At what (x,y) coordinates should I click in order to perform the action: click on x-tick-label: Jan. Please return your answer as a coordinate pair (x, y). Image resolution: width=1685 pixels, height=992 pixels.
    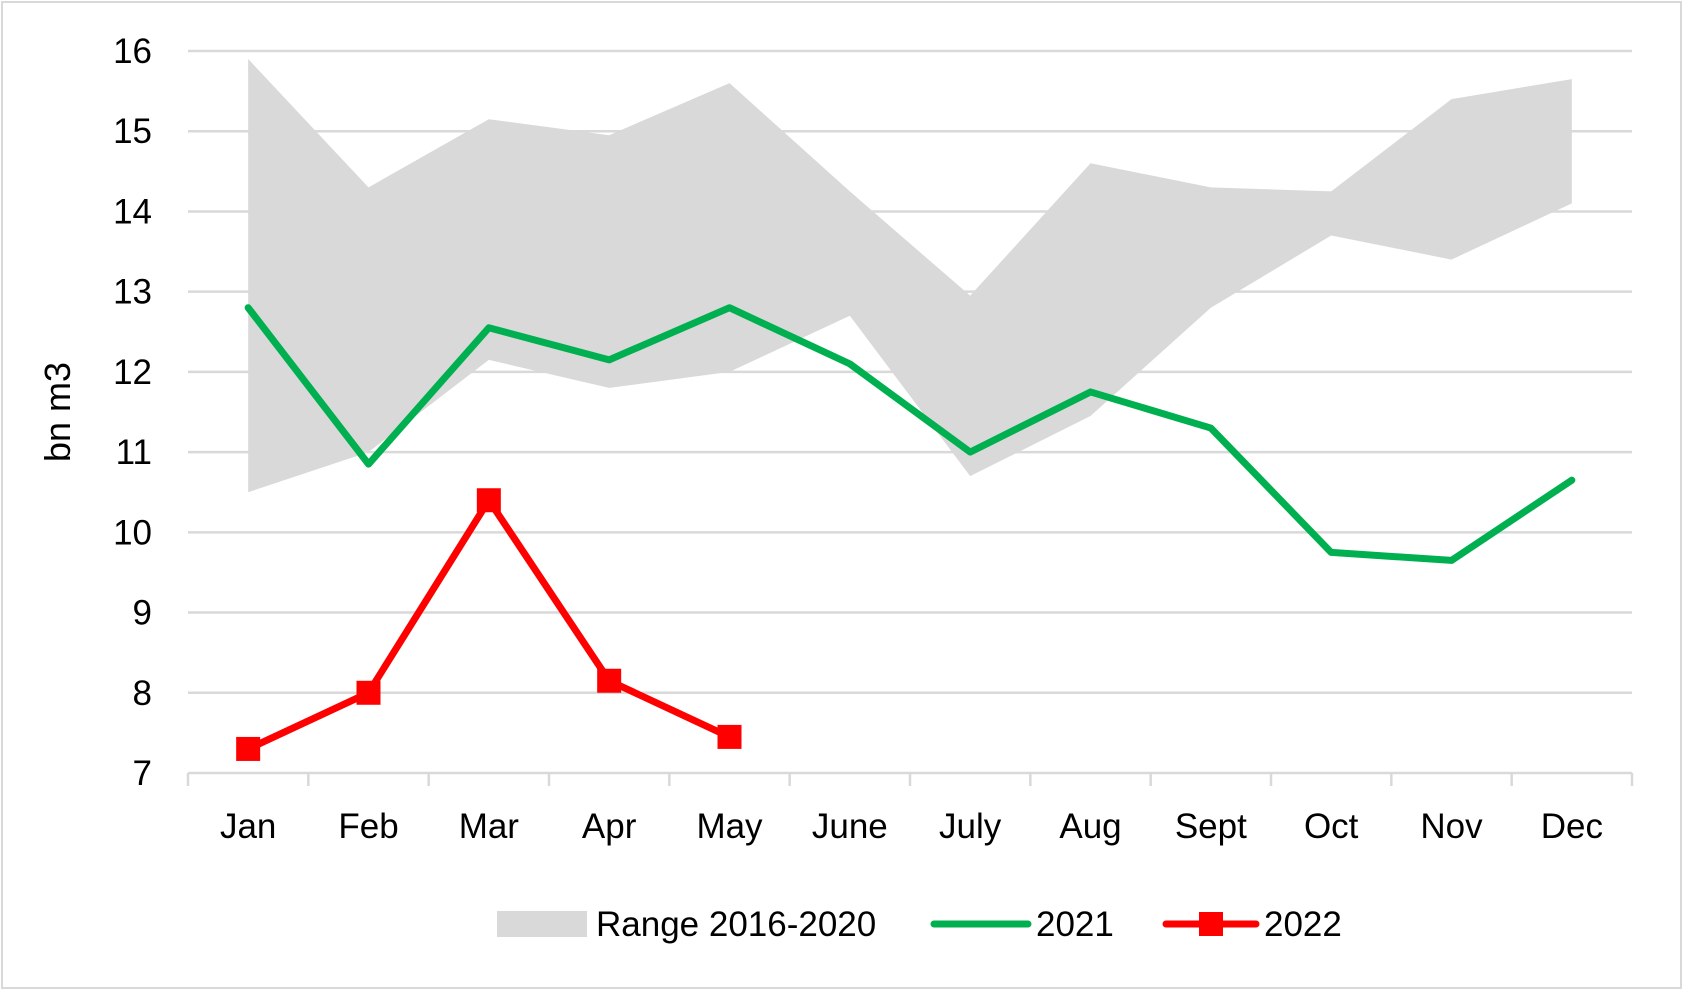
    Looking at the image, I should click on (248, 826).